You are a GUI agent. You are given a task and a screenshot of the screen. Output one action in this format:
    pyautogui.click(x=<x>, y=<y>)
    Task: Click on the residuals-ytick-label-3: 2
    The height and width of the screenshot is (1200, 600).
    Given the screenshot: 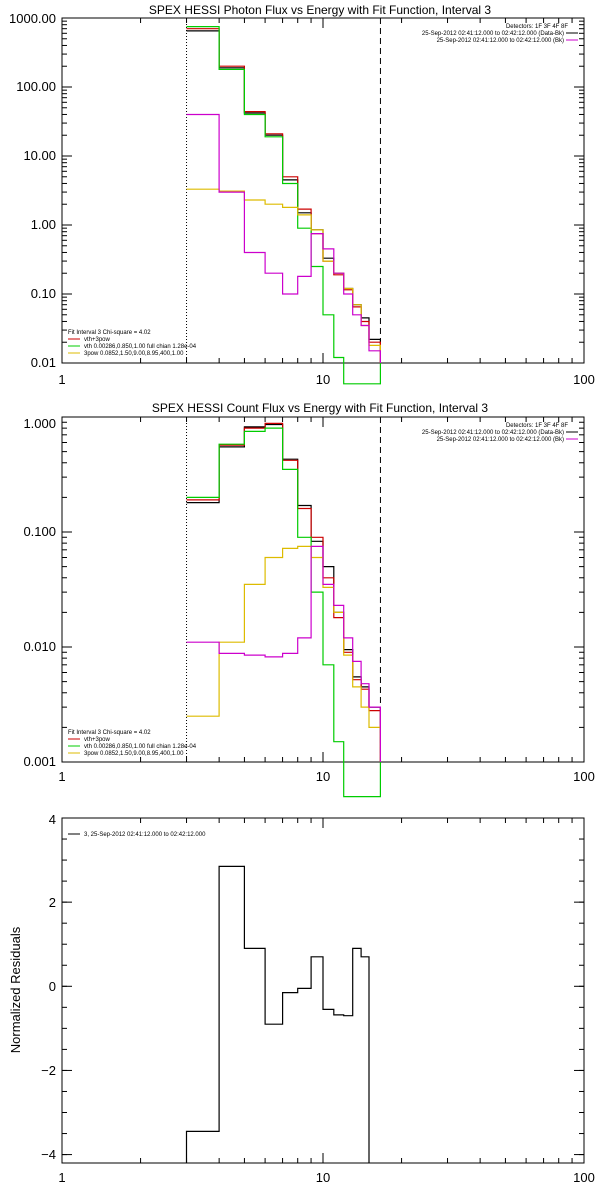 What is the action you would take?
    pyautogui.click(x=52, y=902)
    